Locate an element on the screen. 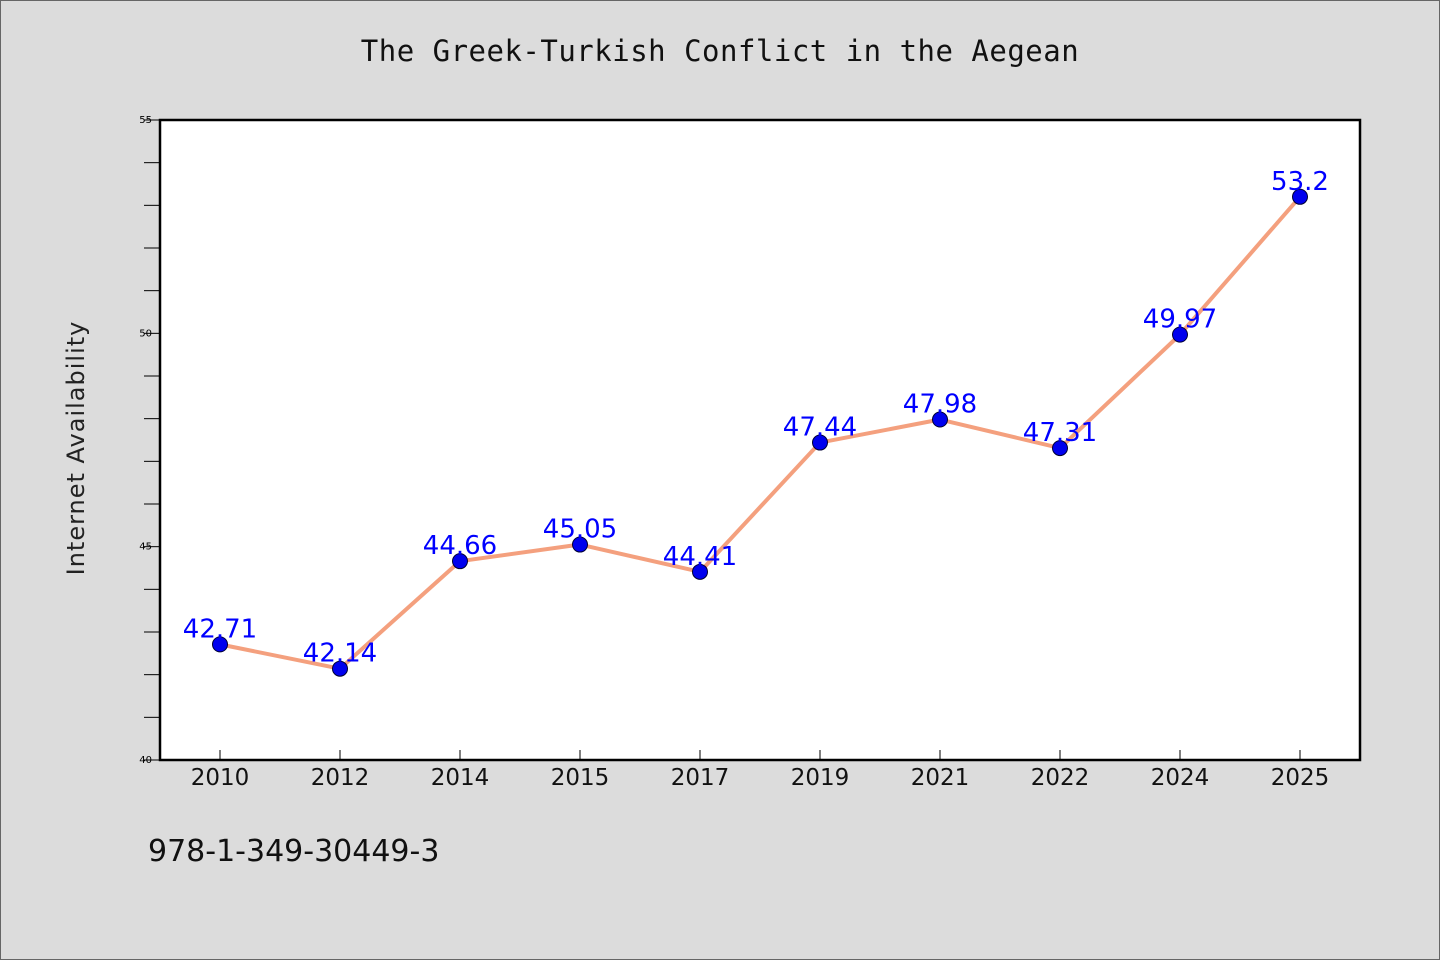 The width and height of the screenshot is (1440, 960). data-label: 44.66 is located at coordinates (460, 546).